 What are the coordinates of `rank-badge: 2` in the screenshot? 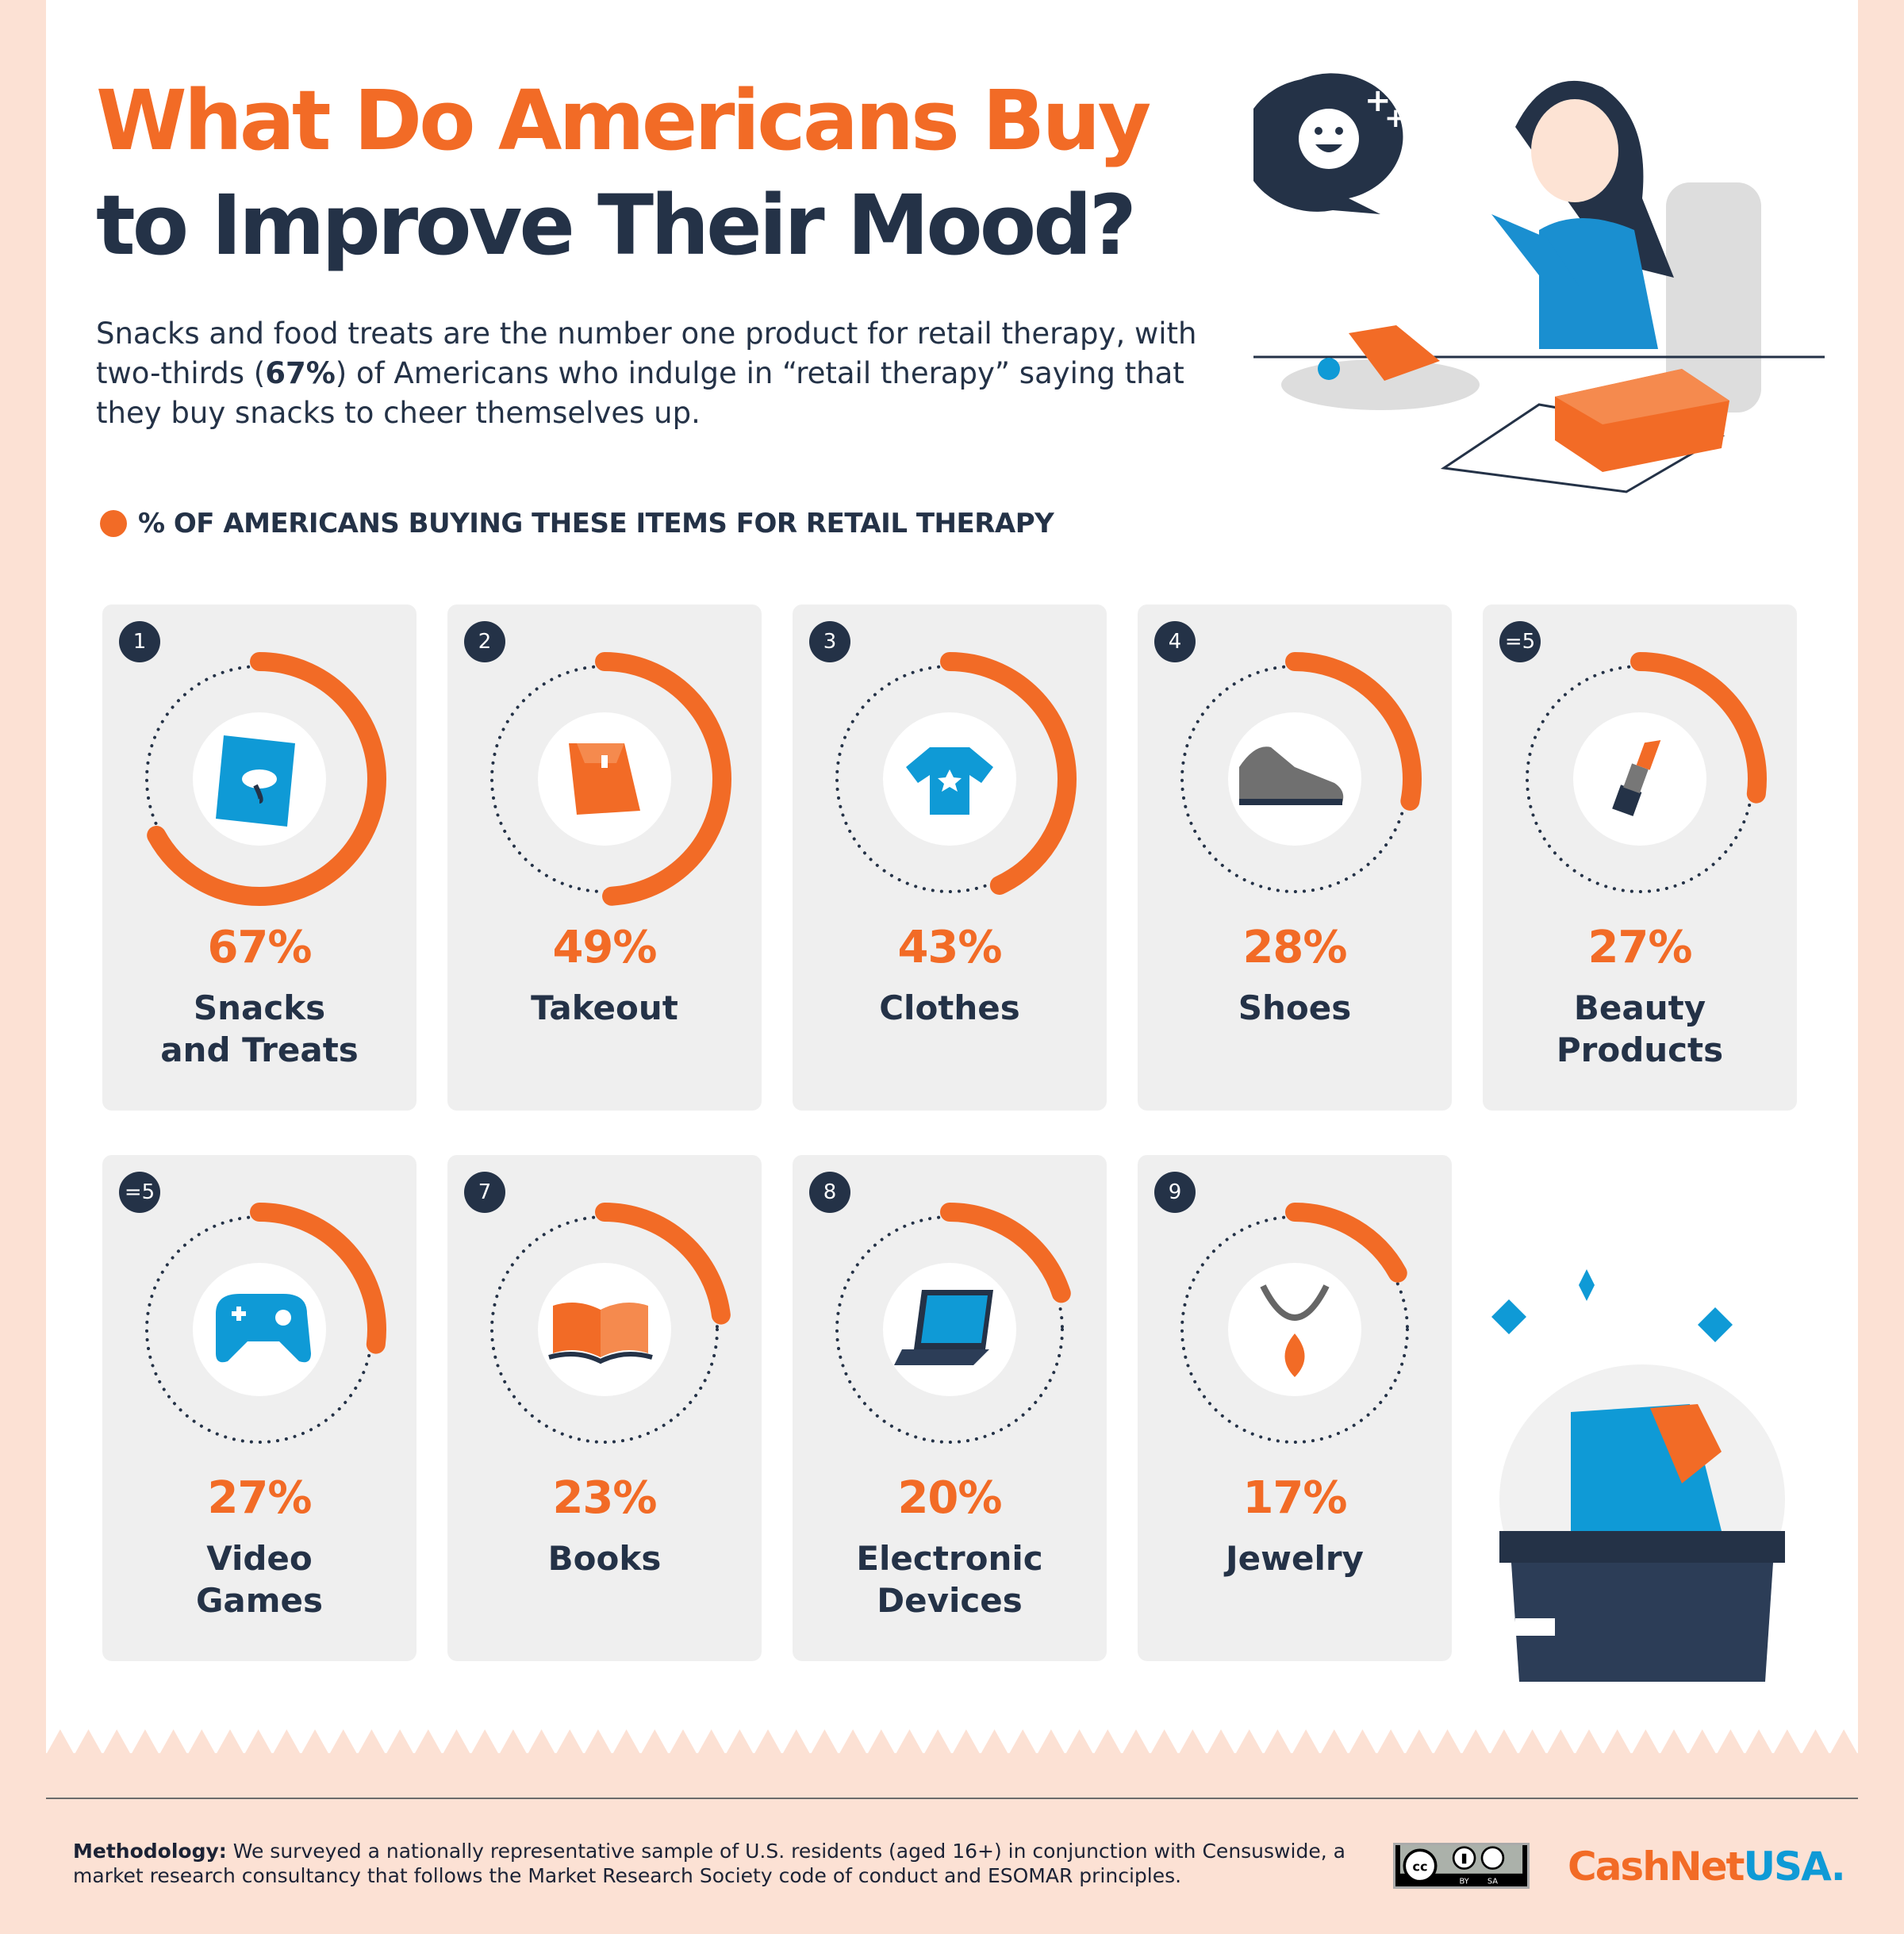 It's located at (484, 641).